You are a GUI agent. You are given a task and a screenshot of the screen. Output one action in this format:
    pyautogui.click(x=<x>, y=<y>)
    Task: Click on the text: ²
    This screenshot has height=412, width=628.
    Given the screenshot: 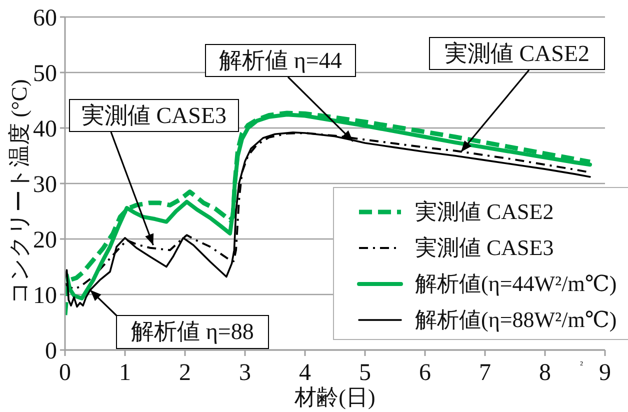 What is the action you would take?
    pyautogui.click(x=581, y=366)
    